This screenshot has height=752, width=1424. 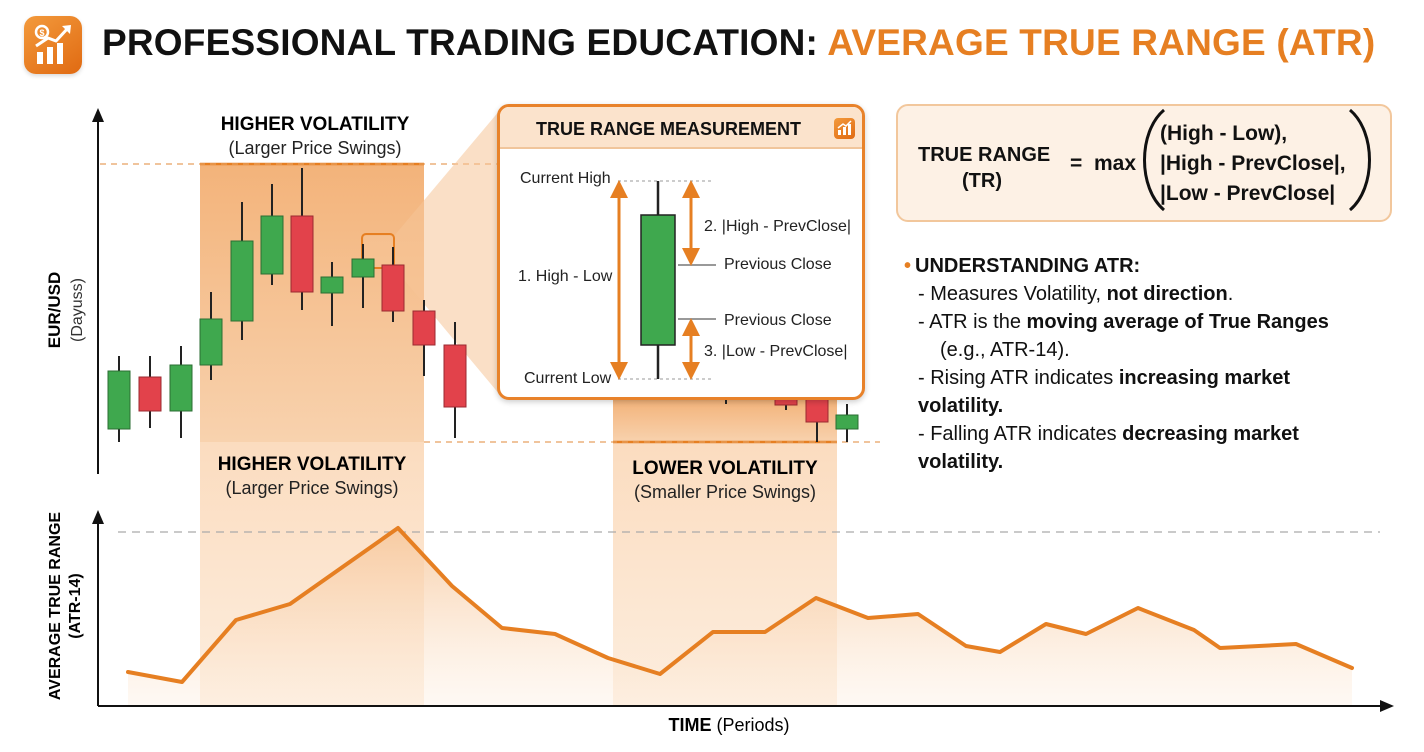 I want to click on formula-term-3: |Low - PrevClose|, so click(x=1248, y=193).